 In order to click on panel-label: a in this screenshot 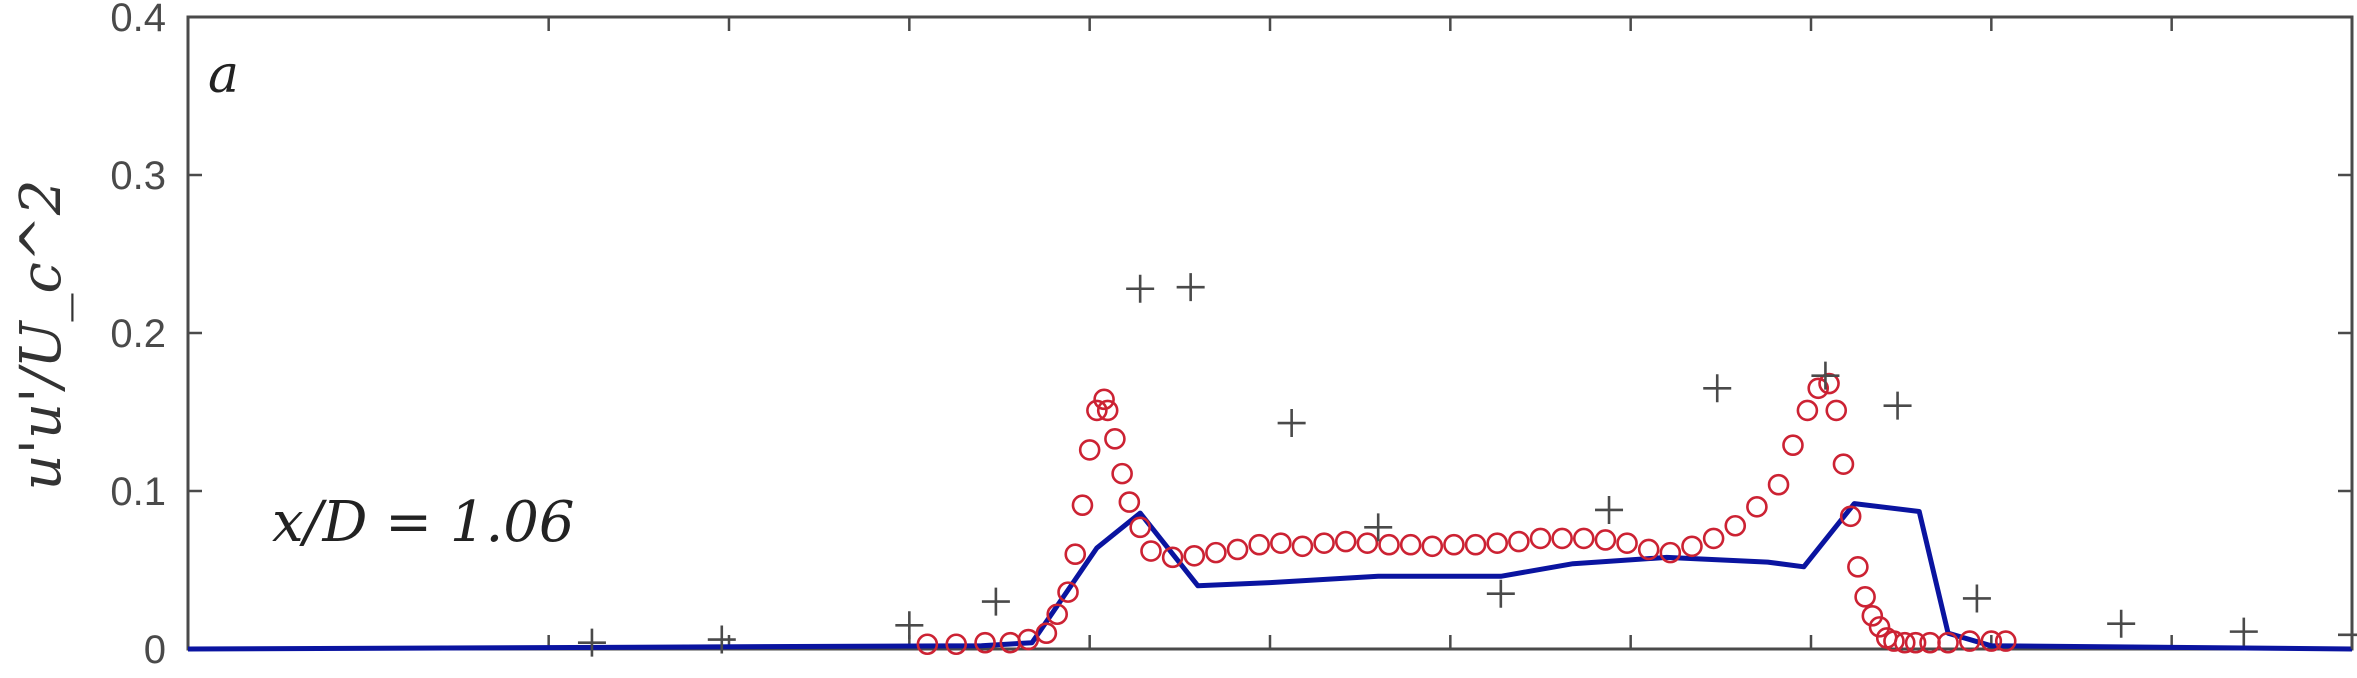, I will do `click(223, 75)`.